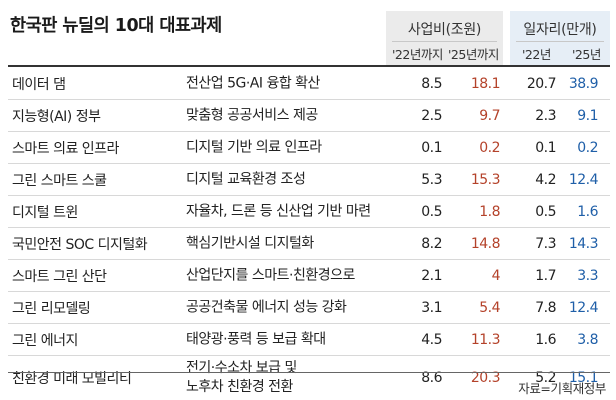 Image resolution: width=616 pixels, height=400 pixels. I want to click on project-name: 그린 스마트 스쿨, so click(59, 180).